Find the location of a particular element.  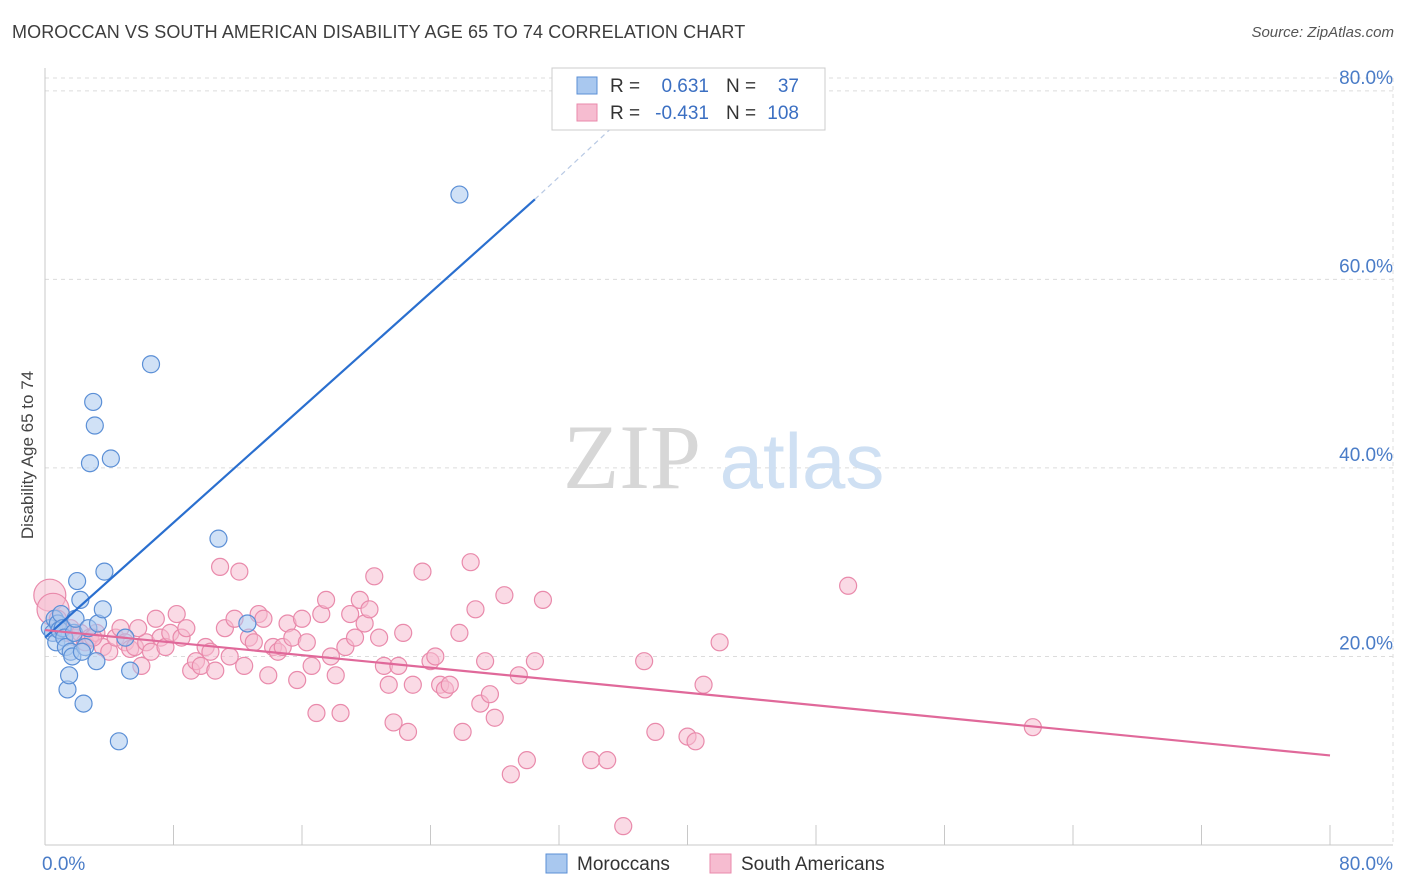

legend-r-value-2: -0.431 is located at coordinates (682, 113).